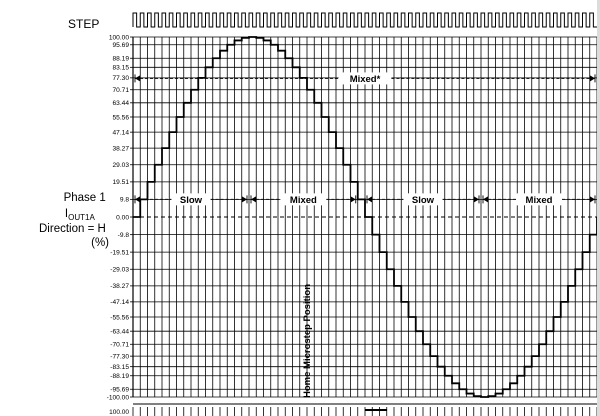 This screenshot has height=416, width=600. Describe the element at coordinates (598, 208) in the screenshot. I see `window-edge` at that location.